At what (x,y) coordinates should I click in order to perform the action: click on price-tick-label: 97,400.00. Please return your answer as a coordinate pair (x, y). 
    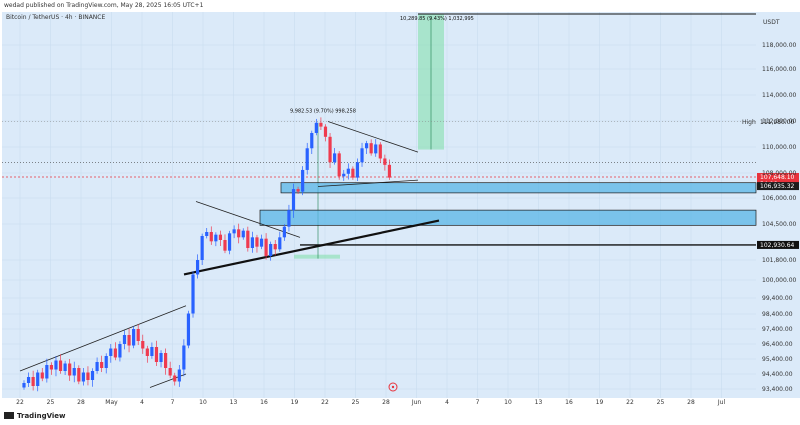
    Looking at the image, I should click on (777, 329).